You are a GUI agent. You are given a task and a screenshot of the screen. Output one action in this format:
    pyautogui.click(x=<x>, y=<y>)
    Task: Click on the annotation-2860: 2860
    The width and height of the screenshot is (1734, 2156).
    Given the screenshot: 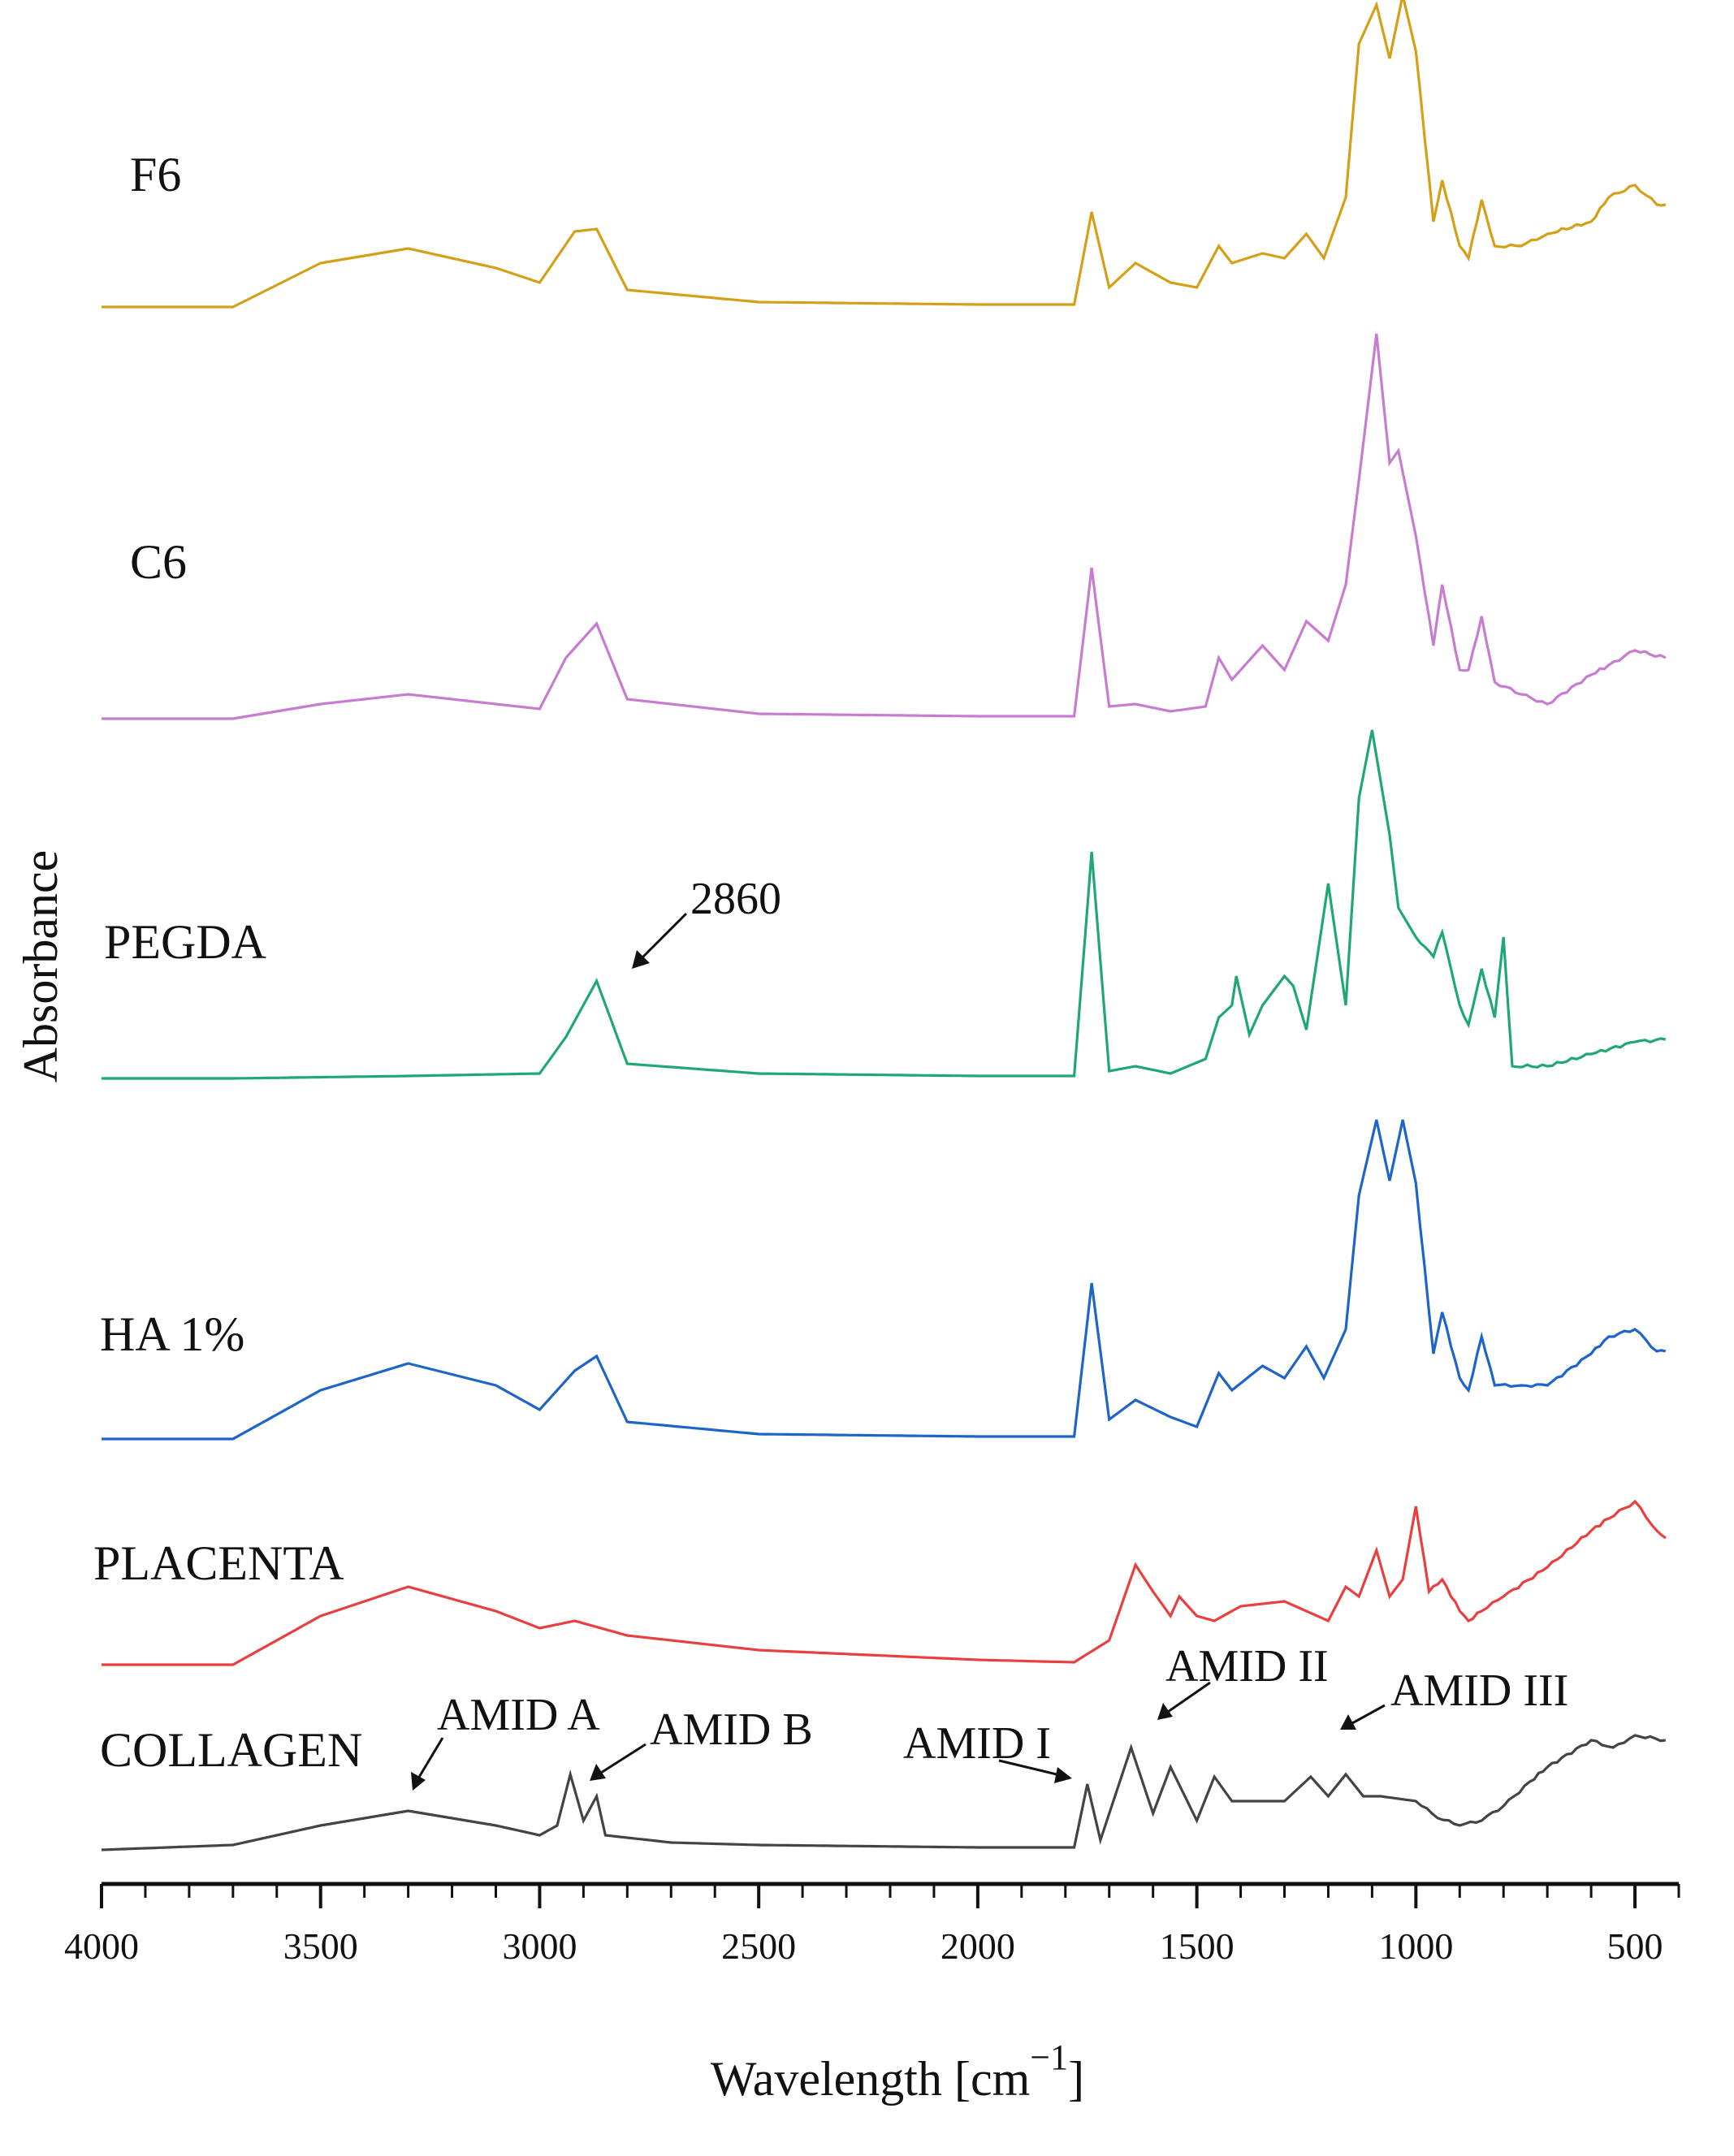 What is the action you would take?
    pyautogui.click(x=706, y=921)
    